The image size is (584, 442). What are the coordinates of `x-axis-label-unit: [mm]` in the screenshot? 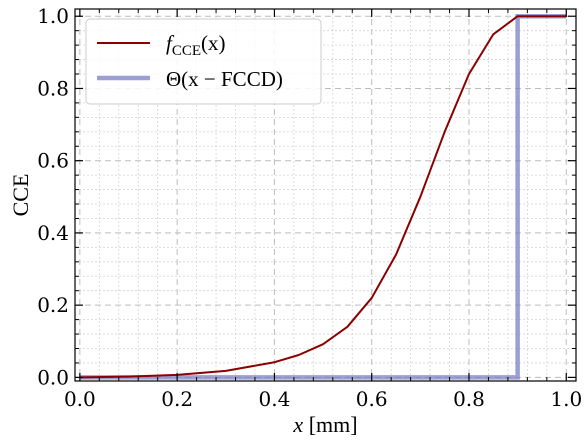 It's located at (330, 424).